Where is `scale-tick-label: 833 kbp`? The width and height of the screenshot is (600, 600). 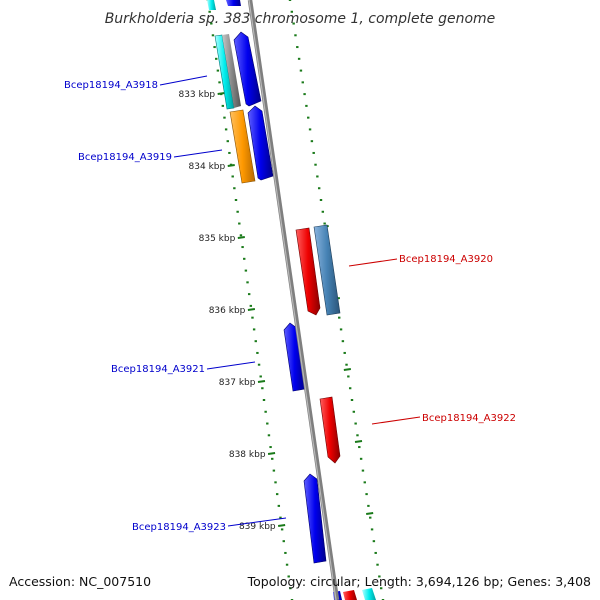
scale-tick-label: 833 kbp is located at coordinates (196, 95).